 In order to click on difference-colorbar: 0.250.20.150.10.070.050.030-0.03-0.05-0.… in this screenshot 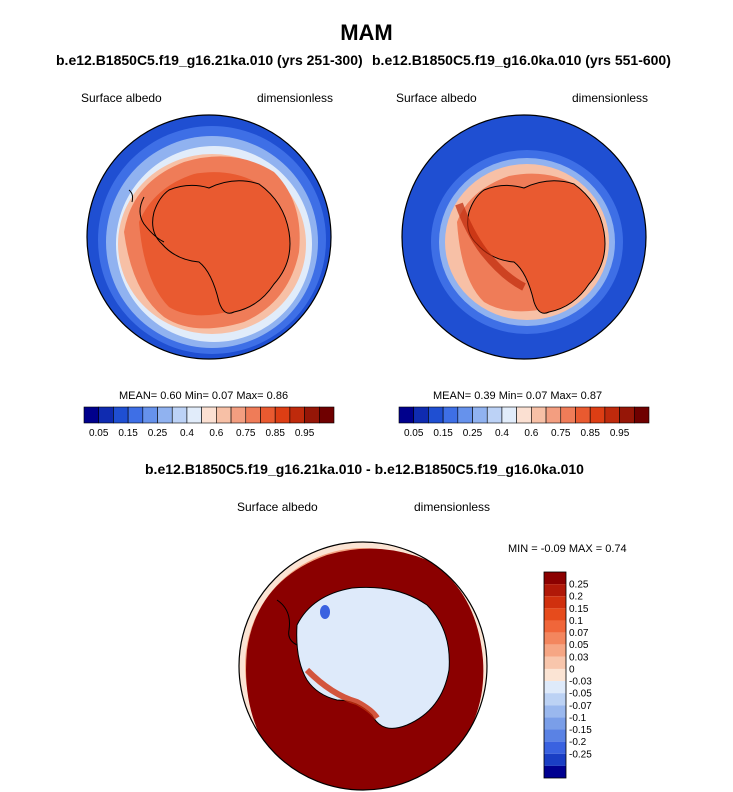, I will do `click(567, 675)`.